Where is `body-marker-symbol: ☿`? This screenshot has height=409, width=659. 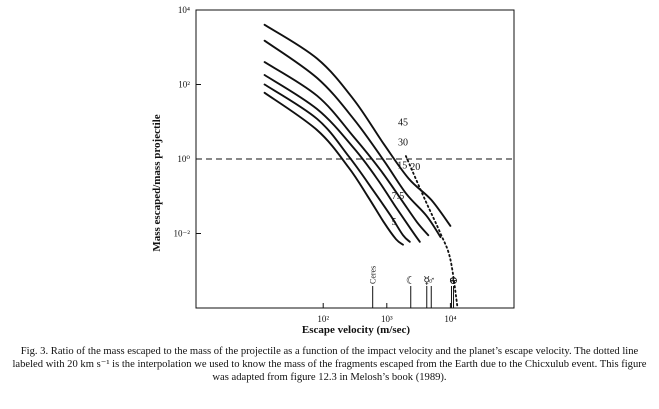
body-marker-symbol: ☿ is located at coordinates (426, 281).